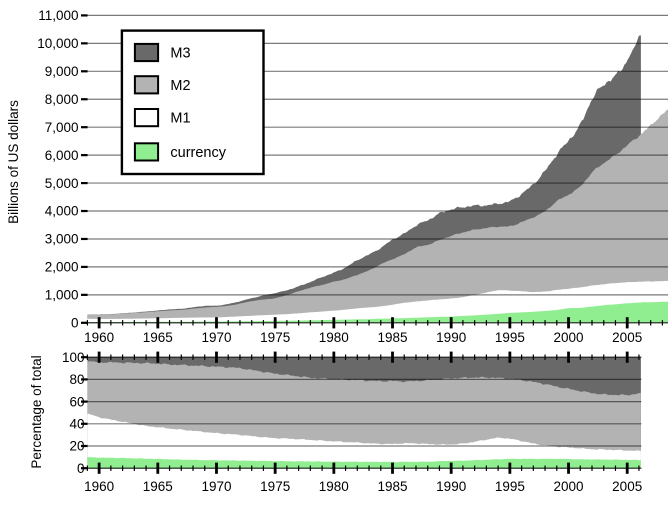  Describe the element at coordinates (36, 411) in the screenshot. I see `svg-text: Percentage of total` at that location.